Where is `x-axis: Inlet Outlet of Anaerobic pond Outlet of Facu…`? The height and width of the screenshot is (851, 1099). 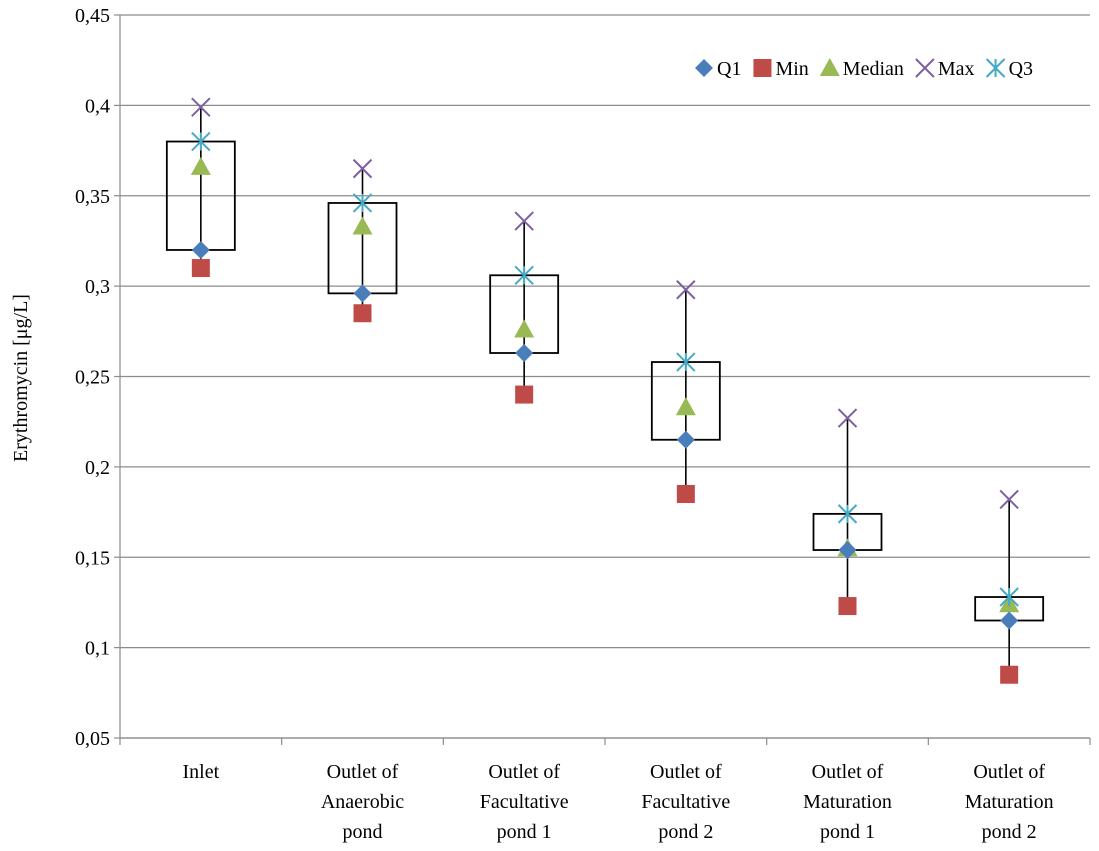
x-axis: Inlet Outlet of Anaerobic pond Outlet of Facu… is located at coordinates (605, 790).